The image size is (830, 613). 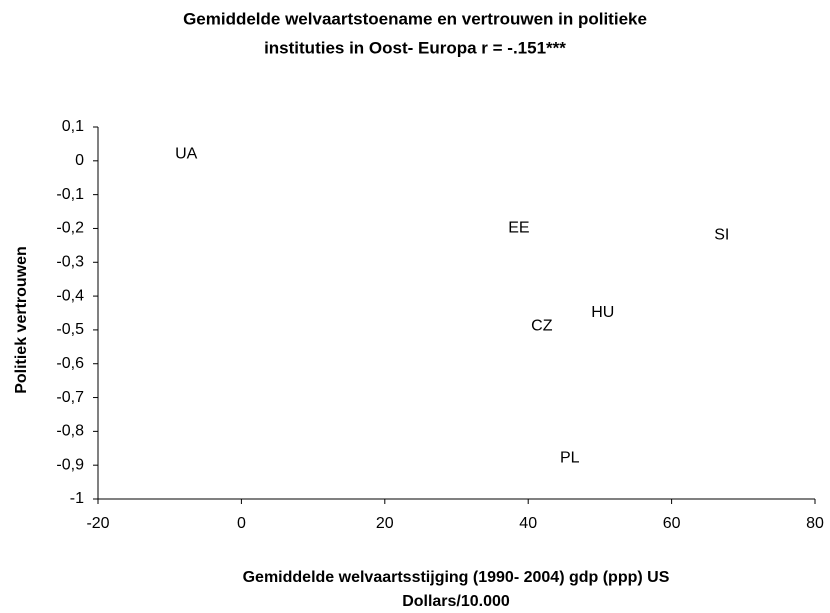 What do you see at coordinates (73, 126) in the screenshot?
I see `y-tick-label: 0,1` at bounding box center [73, 126].